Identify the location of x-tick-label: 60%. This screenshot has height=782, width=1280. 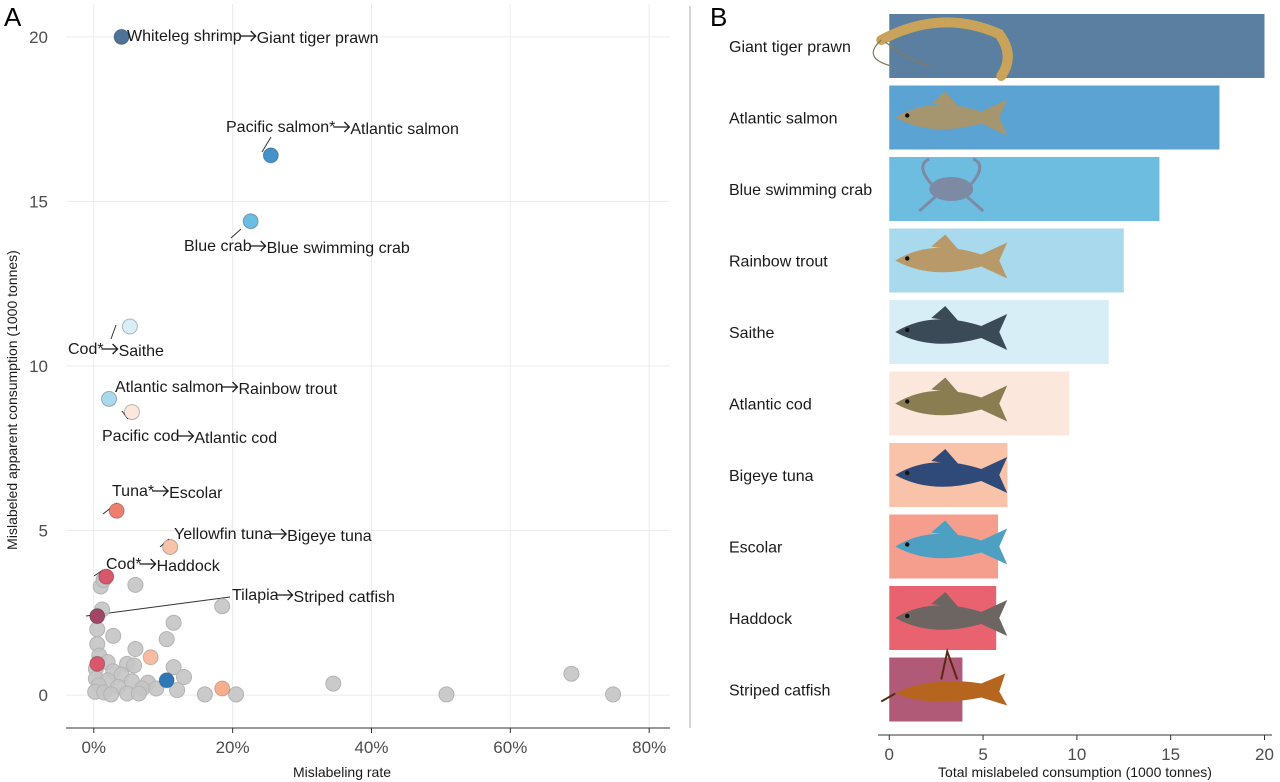
(510, 747).